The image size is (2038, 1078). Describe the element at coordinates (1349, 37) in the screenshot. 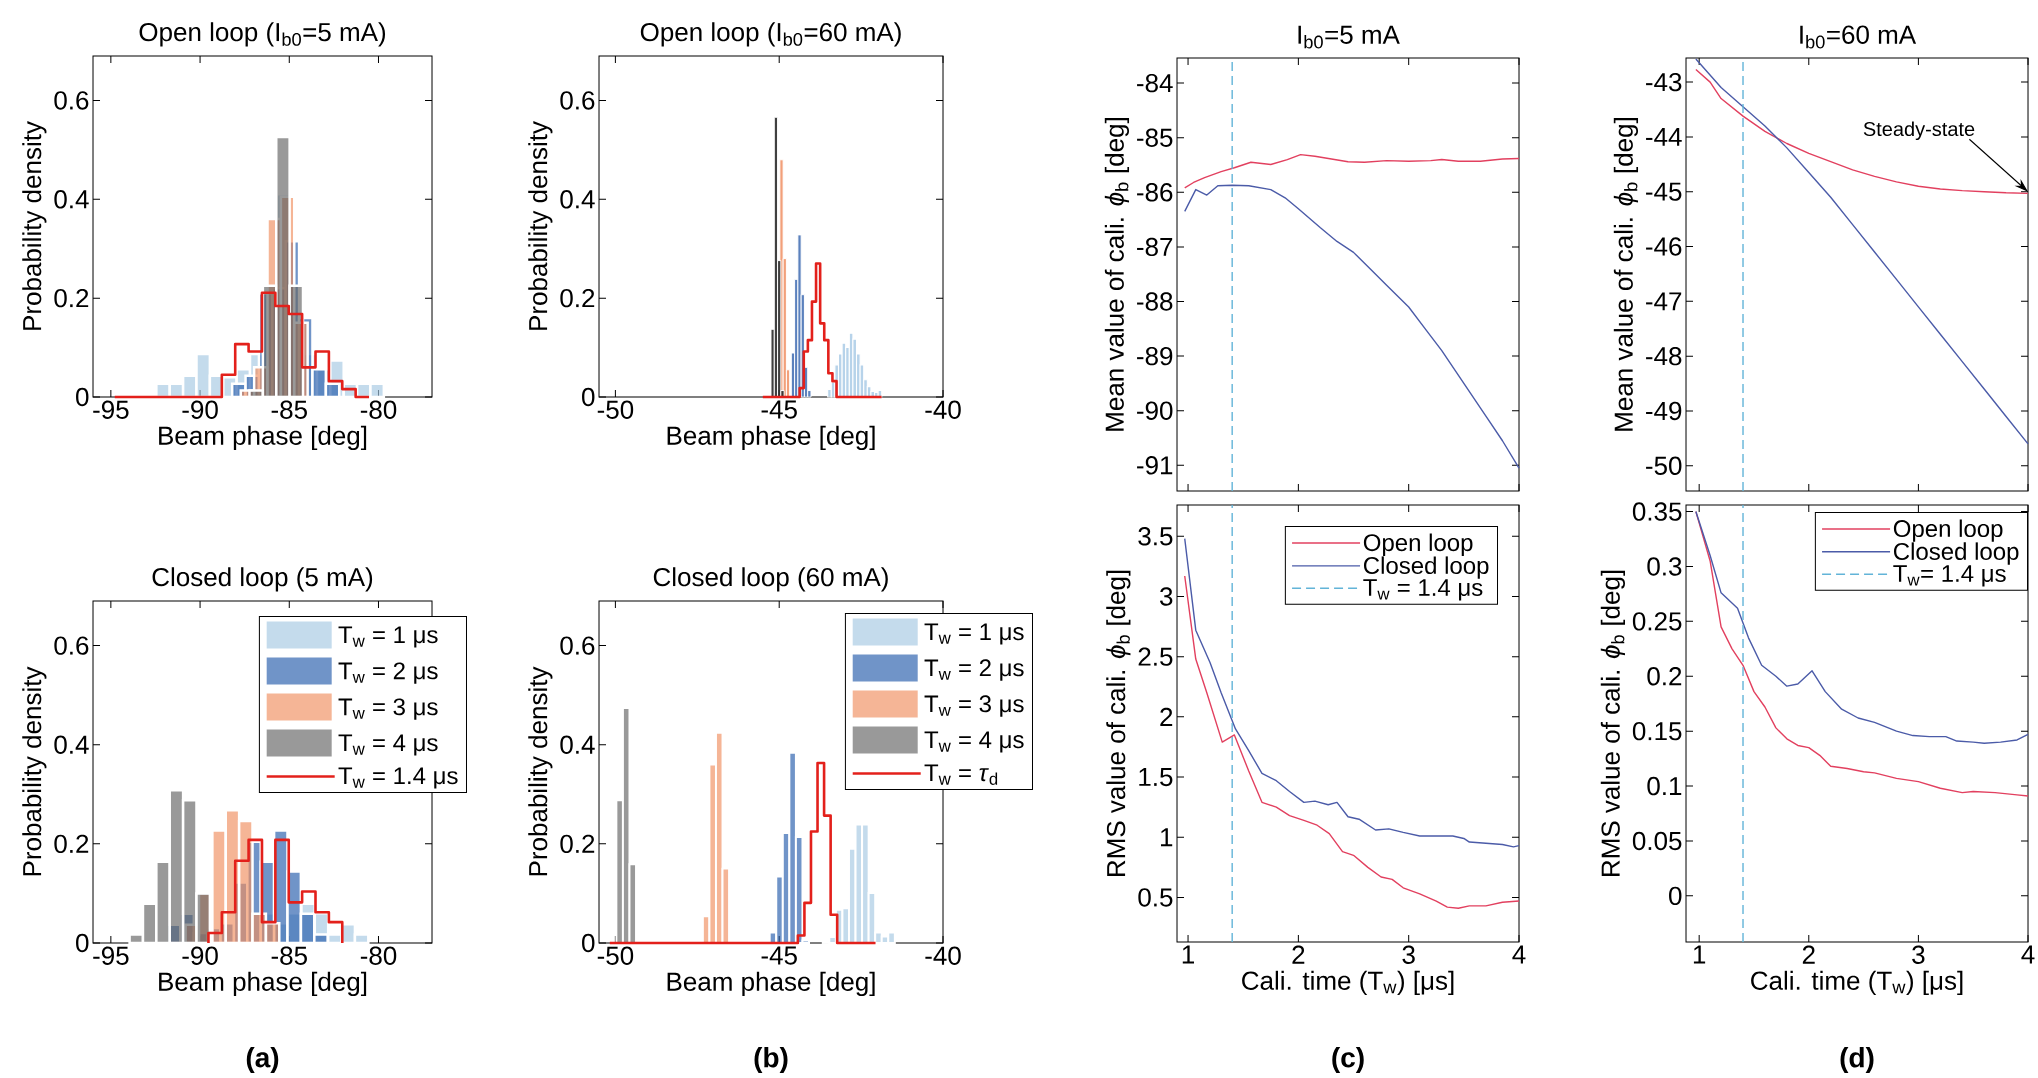

I see `chart-title: I$_{b0}$=5 mA` at that location.